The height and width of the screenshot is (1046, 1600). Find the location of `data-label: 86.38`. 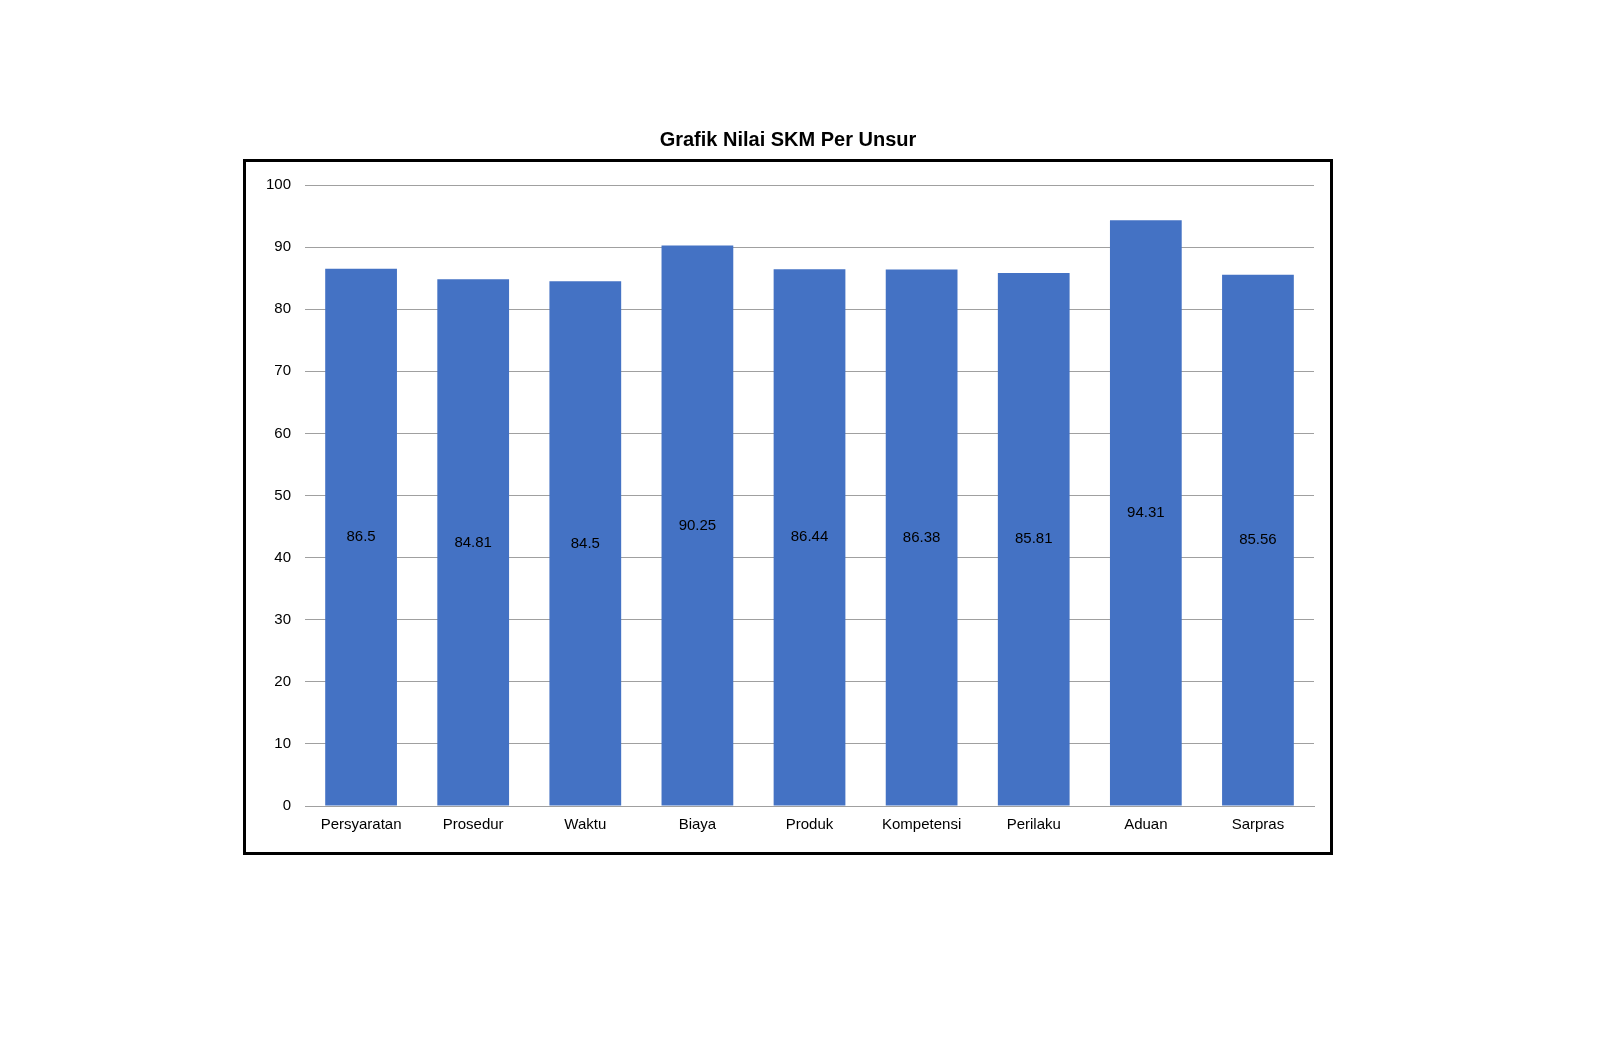

data-label: 86.38 is located at coordinates (921, 536).